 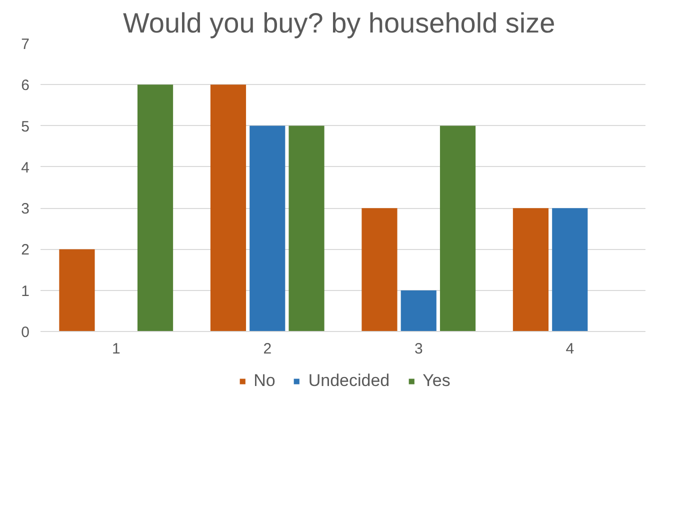 I want to click on legend-label: Yes, so click(x=436, y=381).